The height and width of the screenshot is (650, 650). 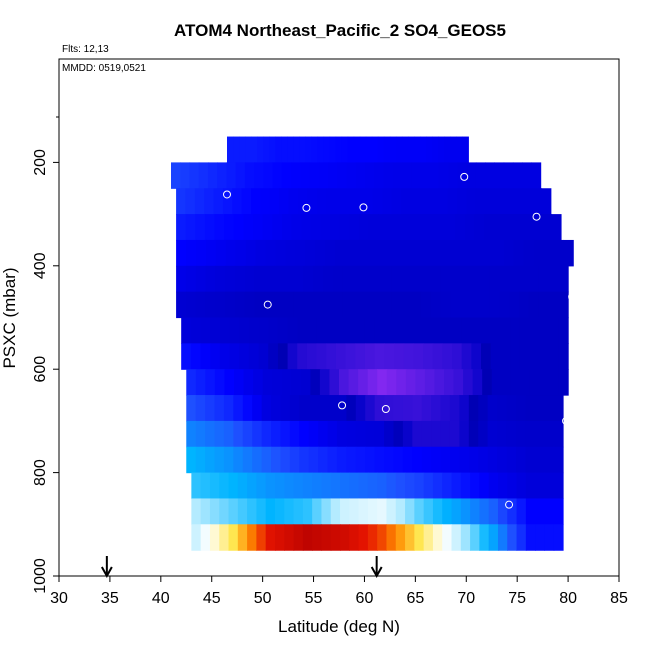 What do you see at coordinates (339, 626) in the screenshot?
I see `x-axis-title: Latitude (deg N)` at bounding box center [339, 626].